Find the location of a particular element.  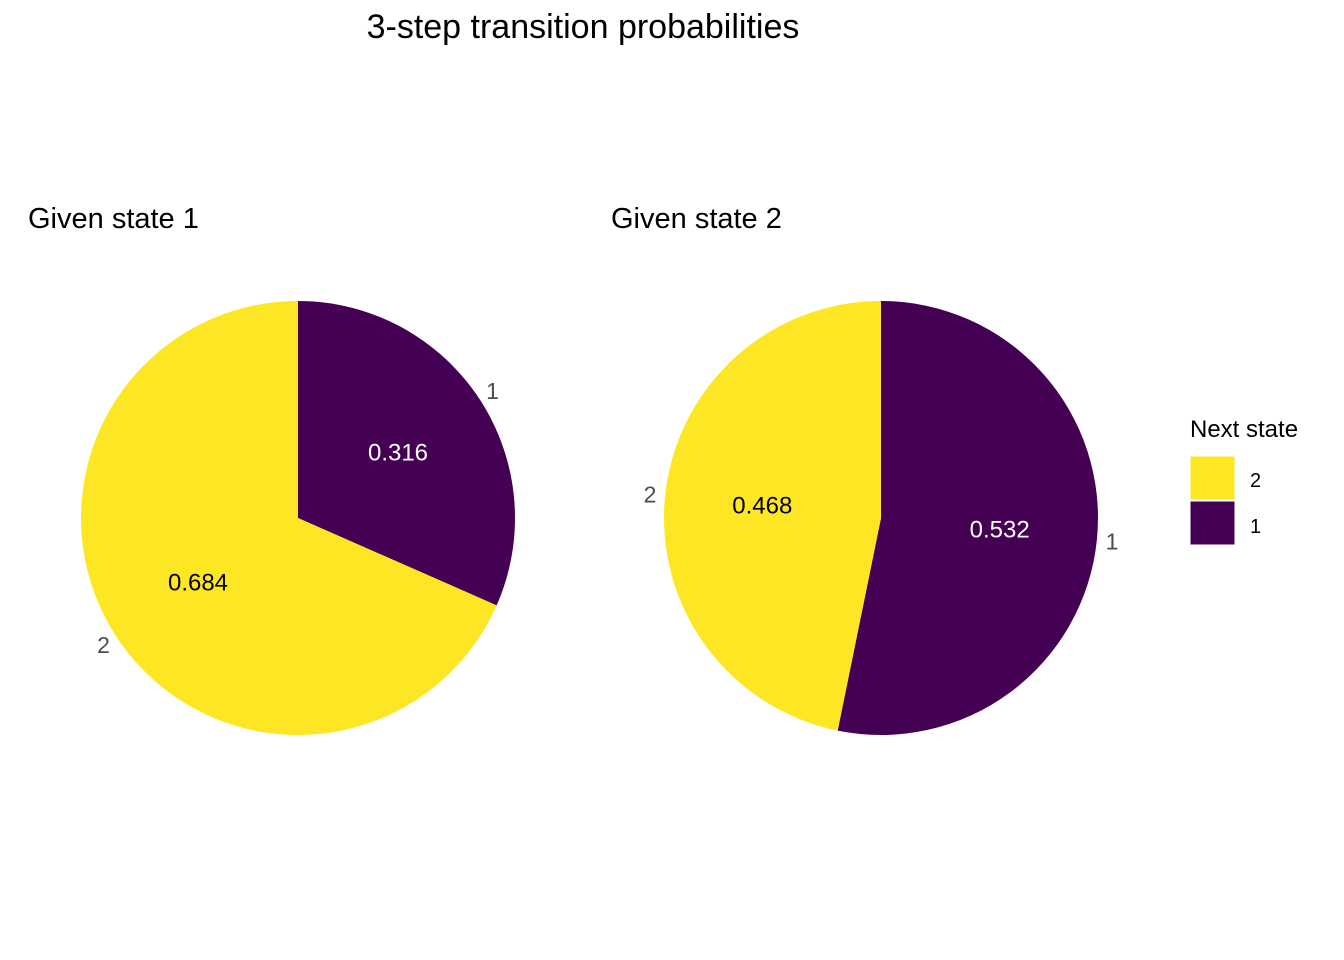

legend: Next state 2 1 is located at coordinates (1243, 481).